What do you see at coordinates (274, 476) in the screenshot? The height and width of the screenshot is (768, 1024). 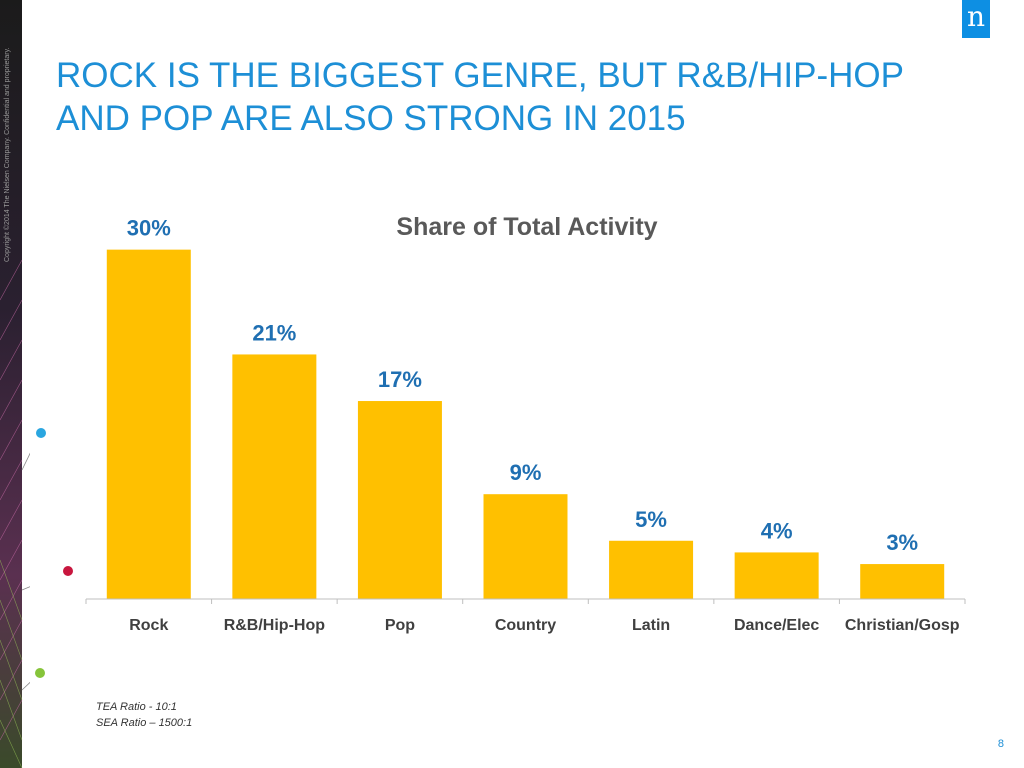 I see `bar-r-b-hip-hop` at bounding box center [274, 476].